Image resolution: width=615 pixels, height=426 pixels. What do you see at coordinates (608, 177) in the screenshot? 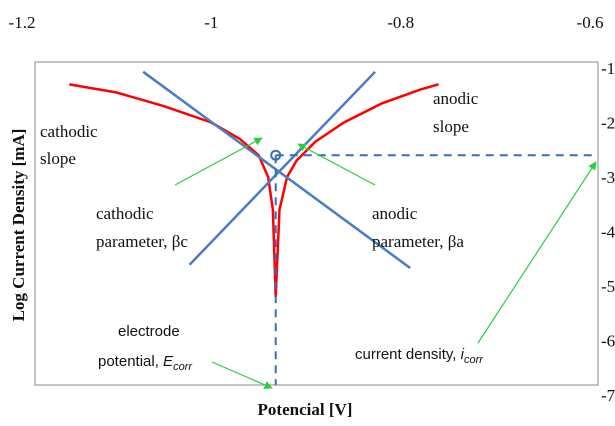
I see `y-tick-label: -3` at bounding box center [608, 177].